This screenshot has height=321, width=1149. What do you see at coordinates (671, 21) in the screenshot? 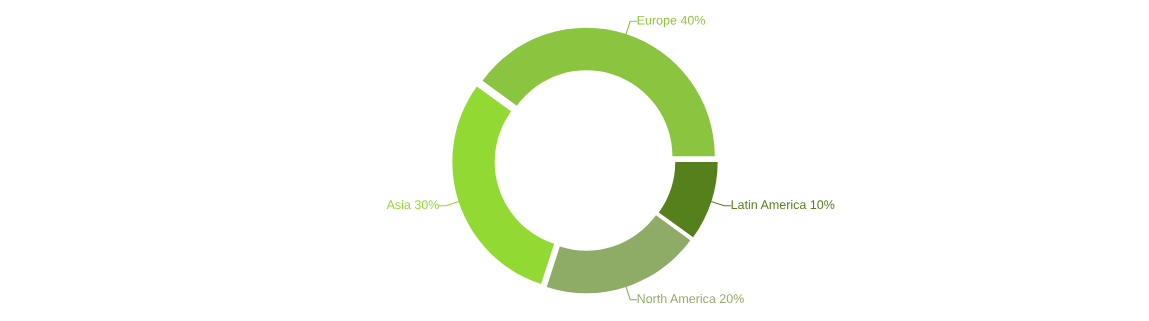
I see `slice-label: Europe 40%` at bounding box center [671, 21].